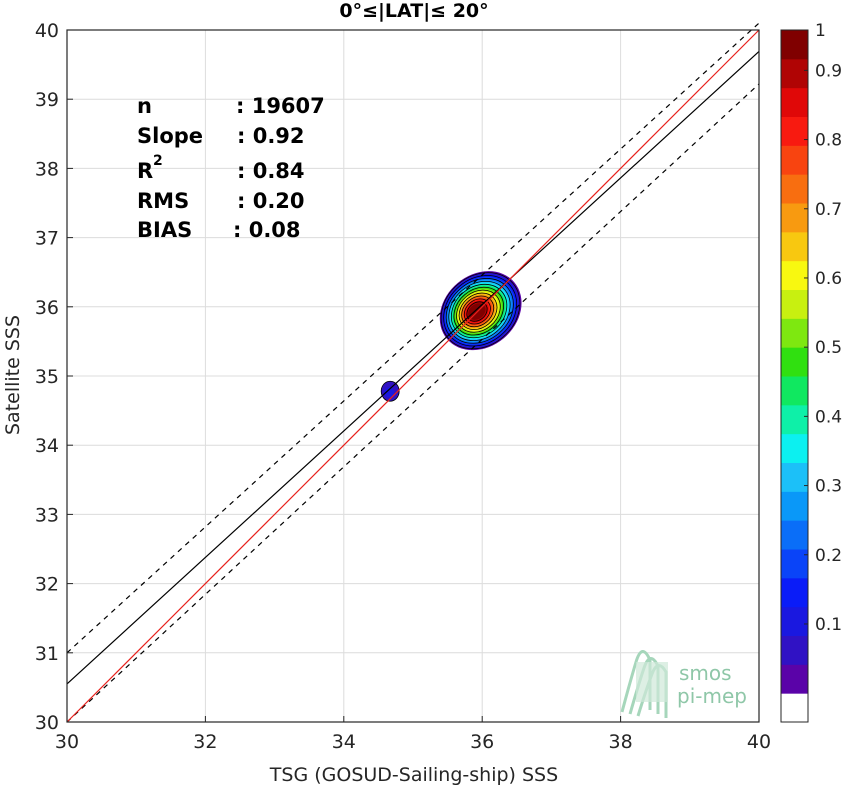  What do you see at coordinates (828, 487) in the screenshot?
I see `colorbar-tick-label: 0.3` at bounding box center [828, 487].